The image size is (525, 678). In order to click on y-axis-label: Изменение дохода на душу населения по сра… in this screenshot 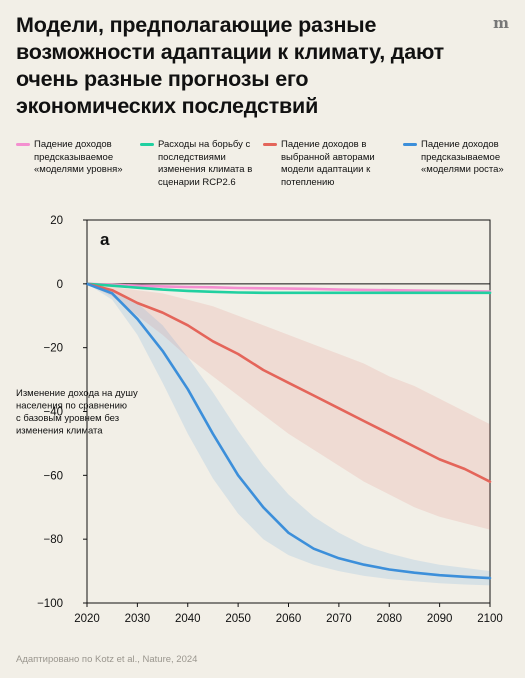, I will do `click(77, 412)`.